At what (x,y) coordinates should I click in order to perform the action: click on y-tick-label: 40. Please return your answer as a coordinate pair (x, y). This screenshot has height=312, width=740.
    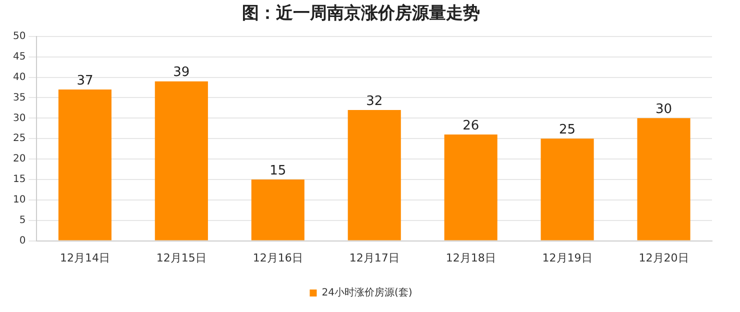
    Looking at the image, I should click on (19, 77).